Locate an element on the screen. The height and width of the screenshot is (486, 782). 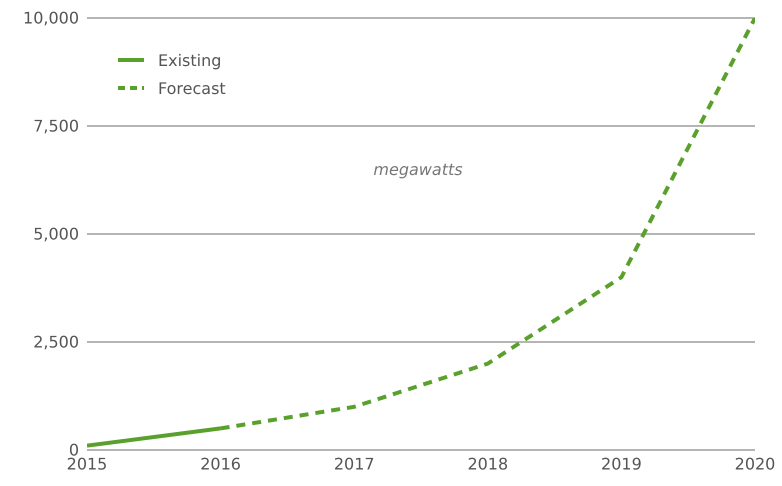
y-tick-label: 7,500 is located at coordinates (56, 126).